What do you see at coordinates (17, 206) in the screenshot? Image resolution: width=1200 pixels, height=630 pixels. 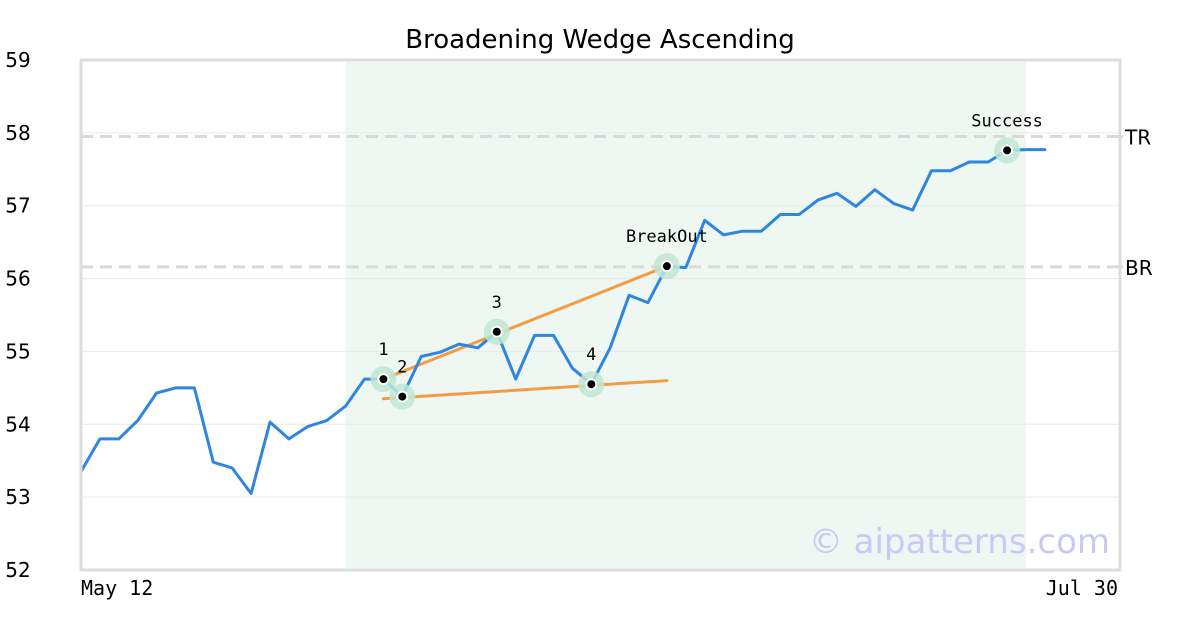 I see `y-tick-label: 57` at bounding box center [17, 206].